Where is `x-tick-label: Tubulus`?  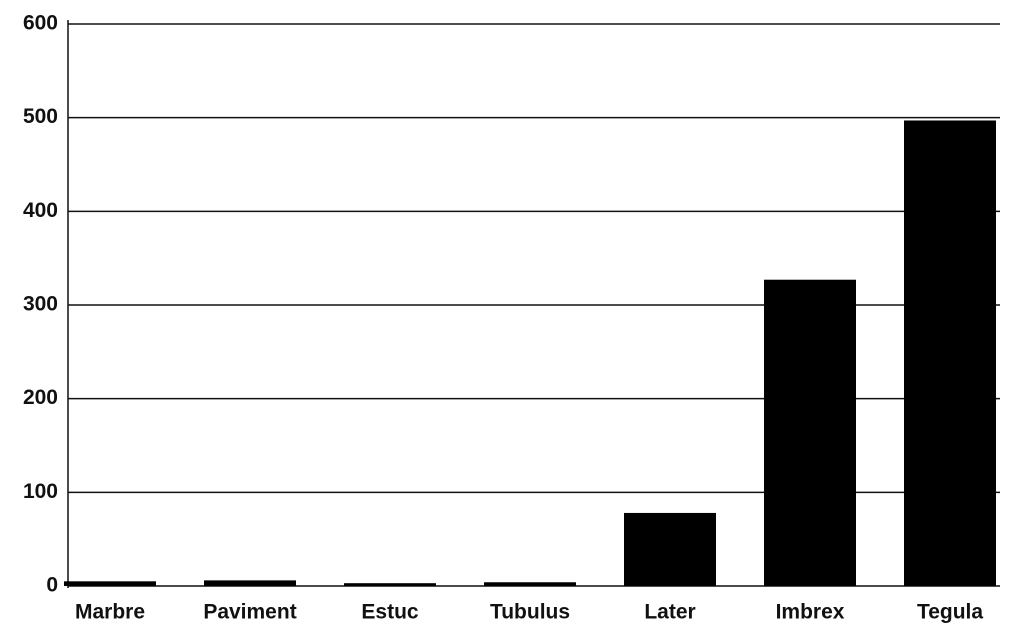 x-tick-label: Tubulus is located at coordinates (530, 612).